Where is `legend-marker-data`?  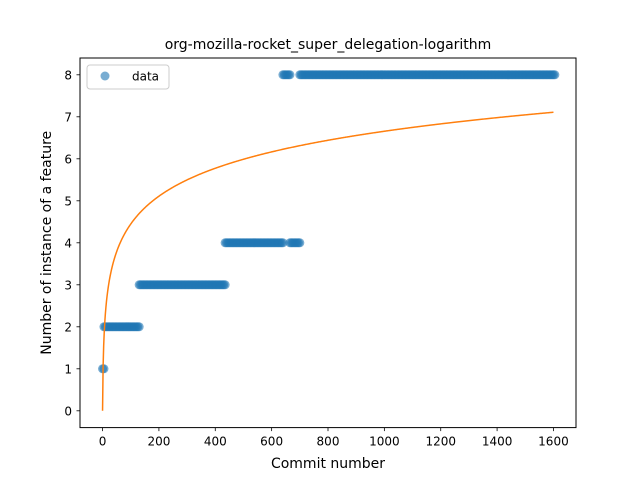
legend-marker-data is located at coordinates (105, 76).